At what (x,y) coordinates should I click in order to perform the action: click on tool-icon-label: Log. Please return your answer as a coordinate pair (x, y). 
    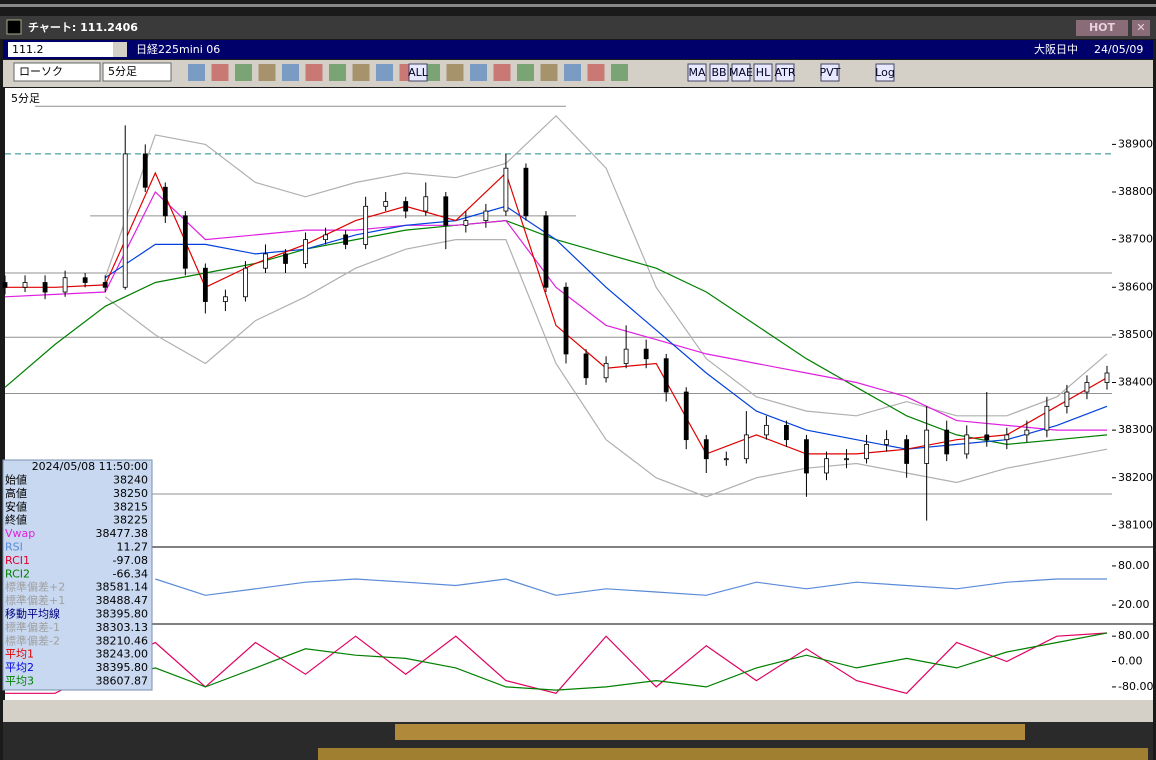
    Looking at the image, I should click on (885, 72).